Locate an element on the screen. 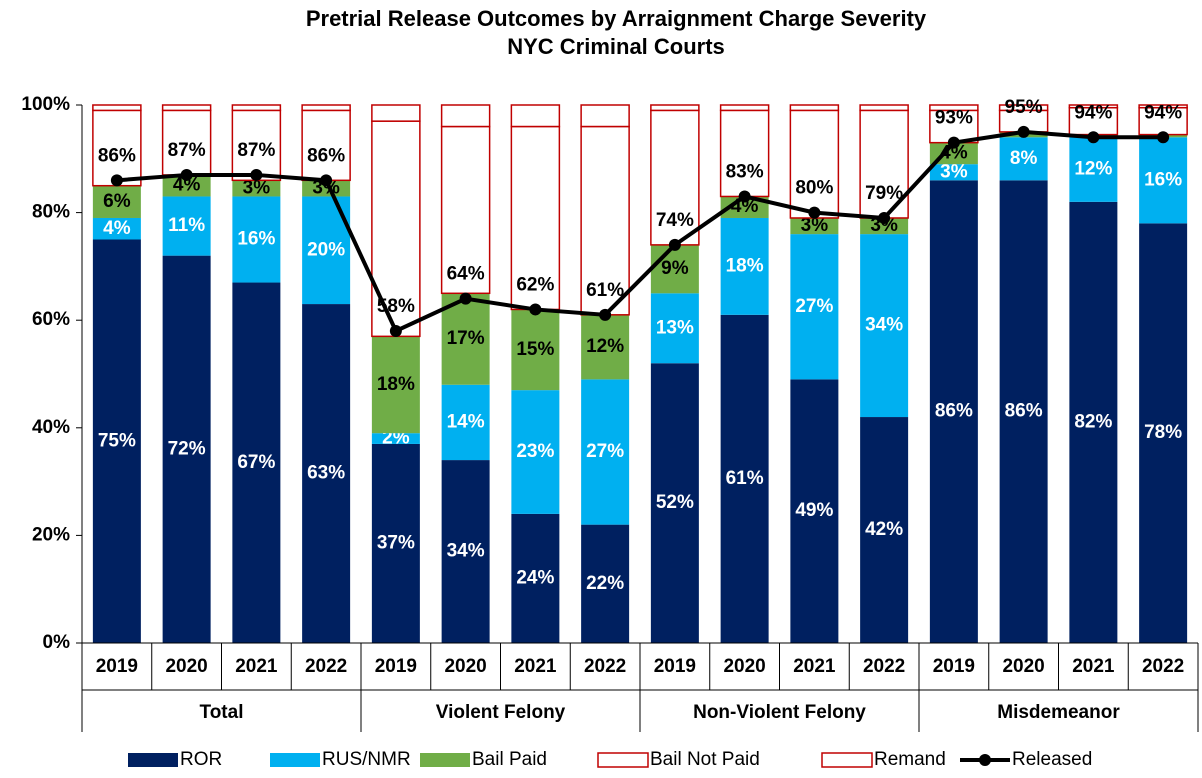 This screenshot has height=778, width=1202. segment-label: 14% is located at coordinates (466, 421).